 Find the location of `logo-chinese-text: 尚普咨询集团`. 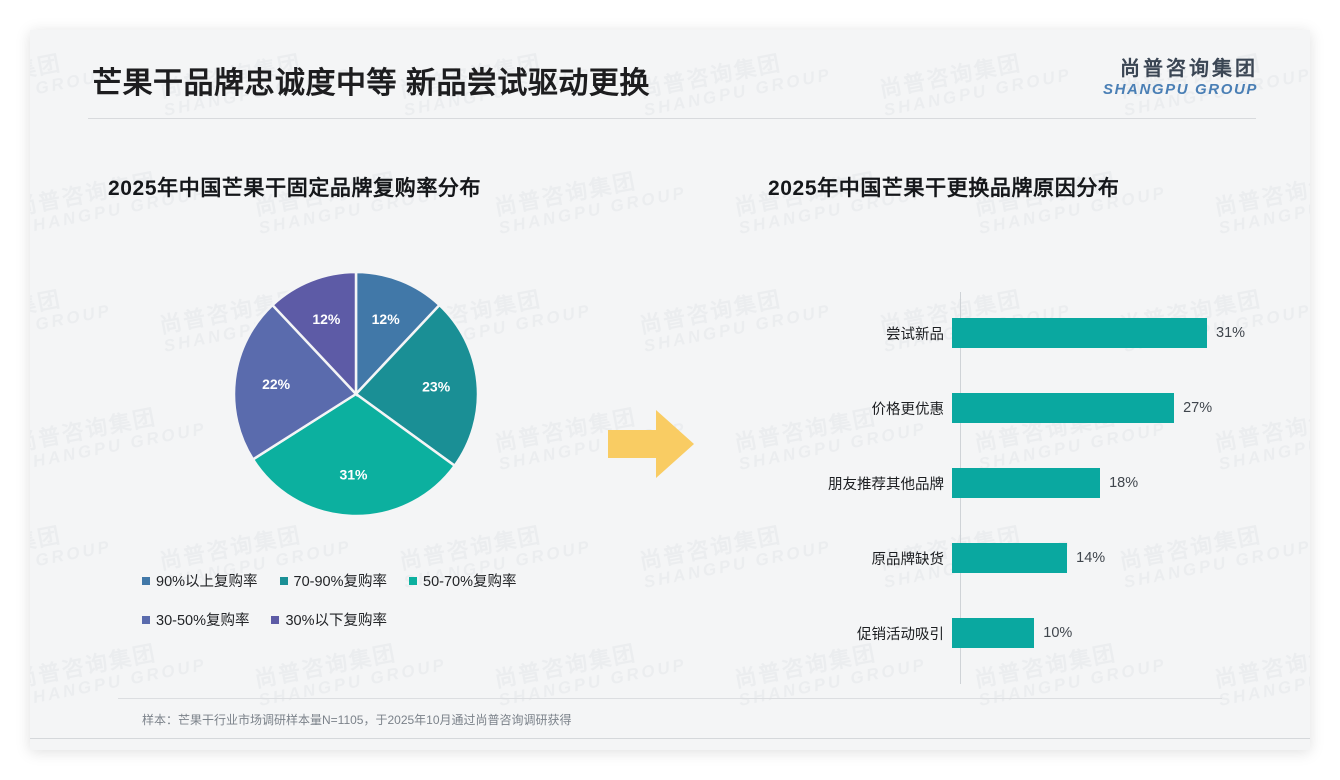

logo-chinese-text: 尚普咨询集团 is located at coordinates (1189, 69).